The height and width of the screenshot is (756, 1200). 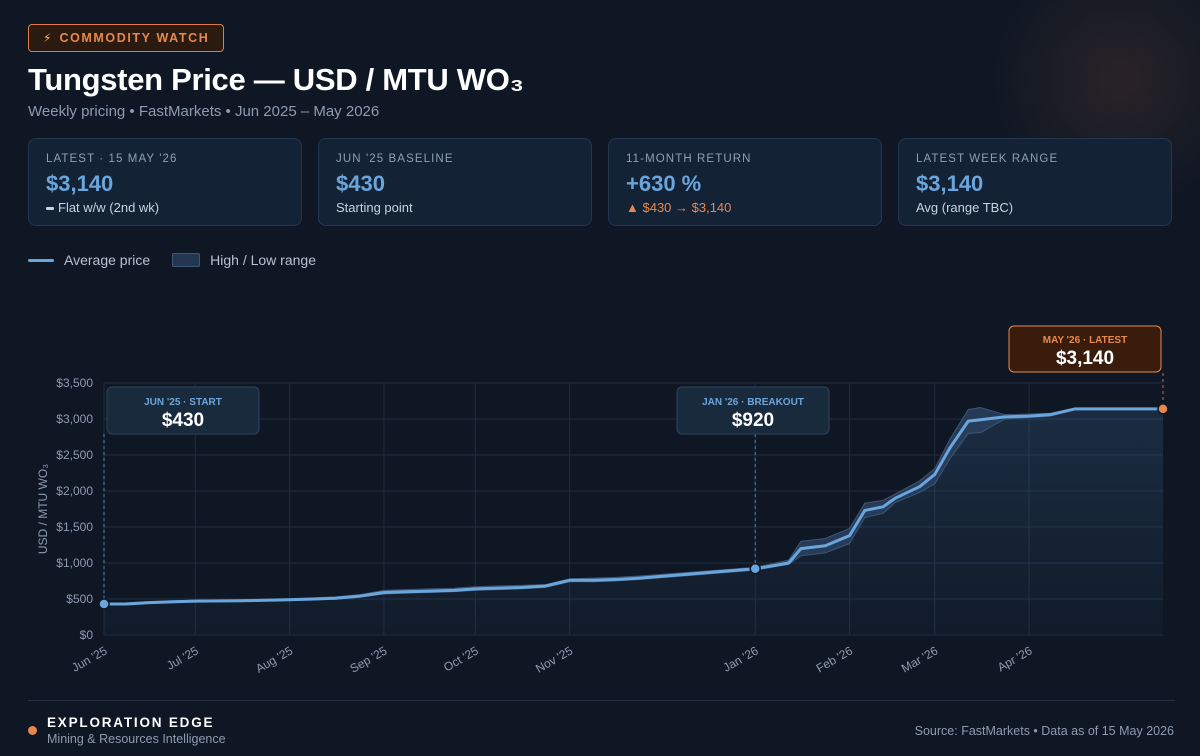 I want to click on stat-card-sub: Starting point, so click(x=374, y=207).